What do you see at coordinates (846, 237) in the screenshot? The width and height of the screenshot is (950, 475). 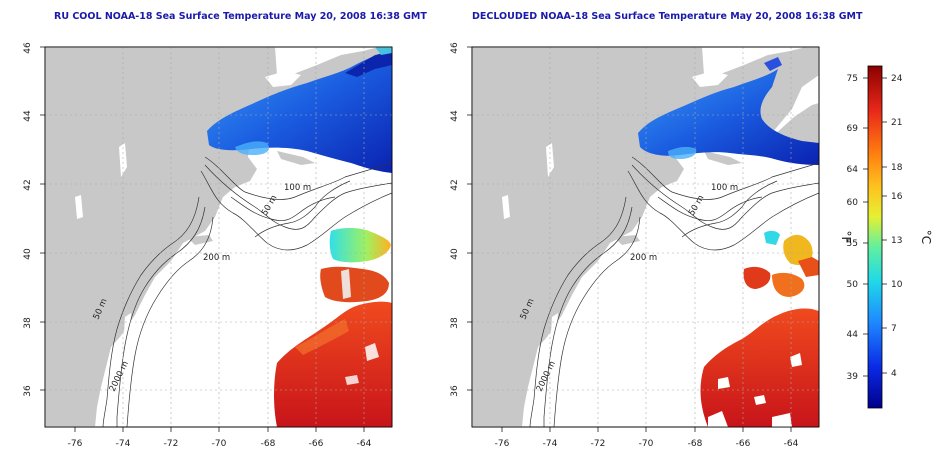 I see `colorbar-f-unit: °F` at bounding box center [846, 237].